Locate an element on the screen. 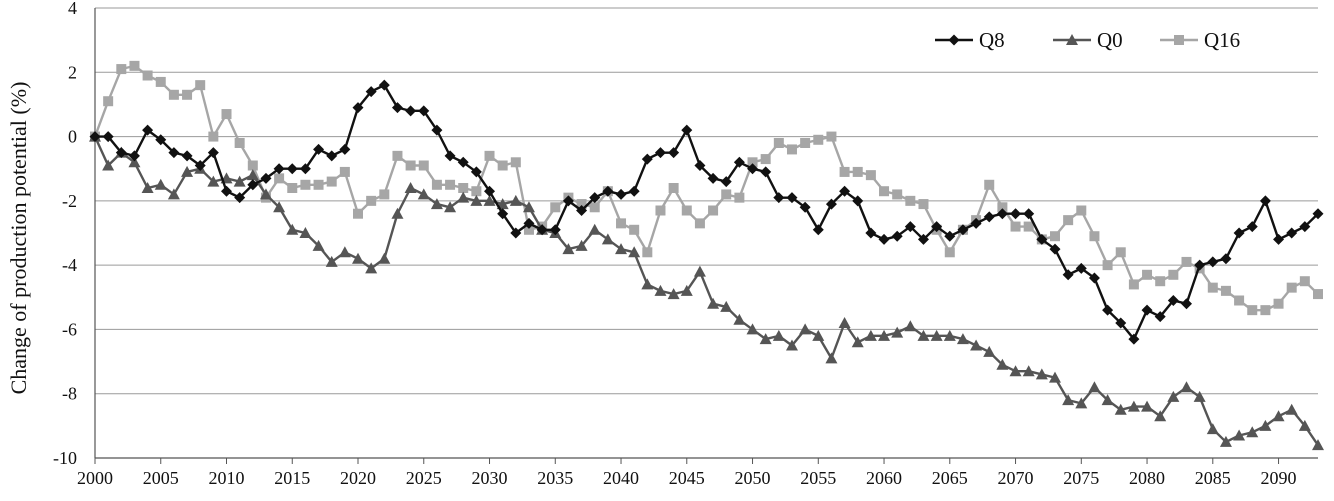 This screenshot has height=501, width=1334. legend: Q8 Q0 Q16 is located at coordinates (1087, 40).